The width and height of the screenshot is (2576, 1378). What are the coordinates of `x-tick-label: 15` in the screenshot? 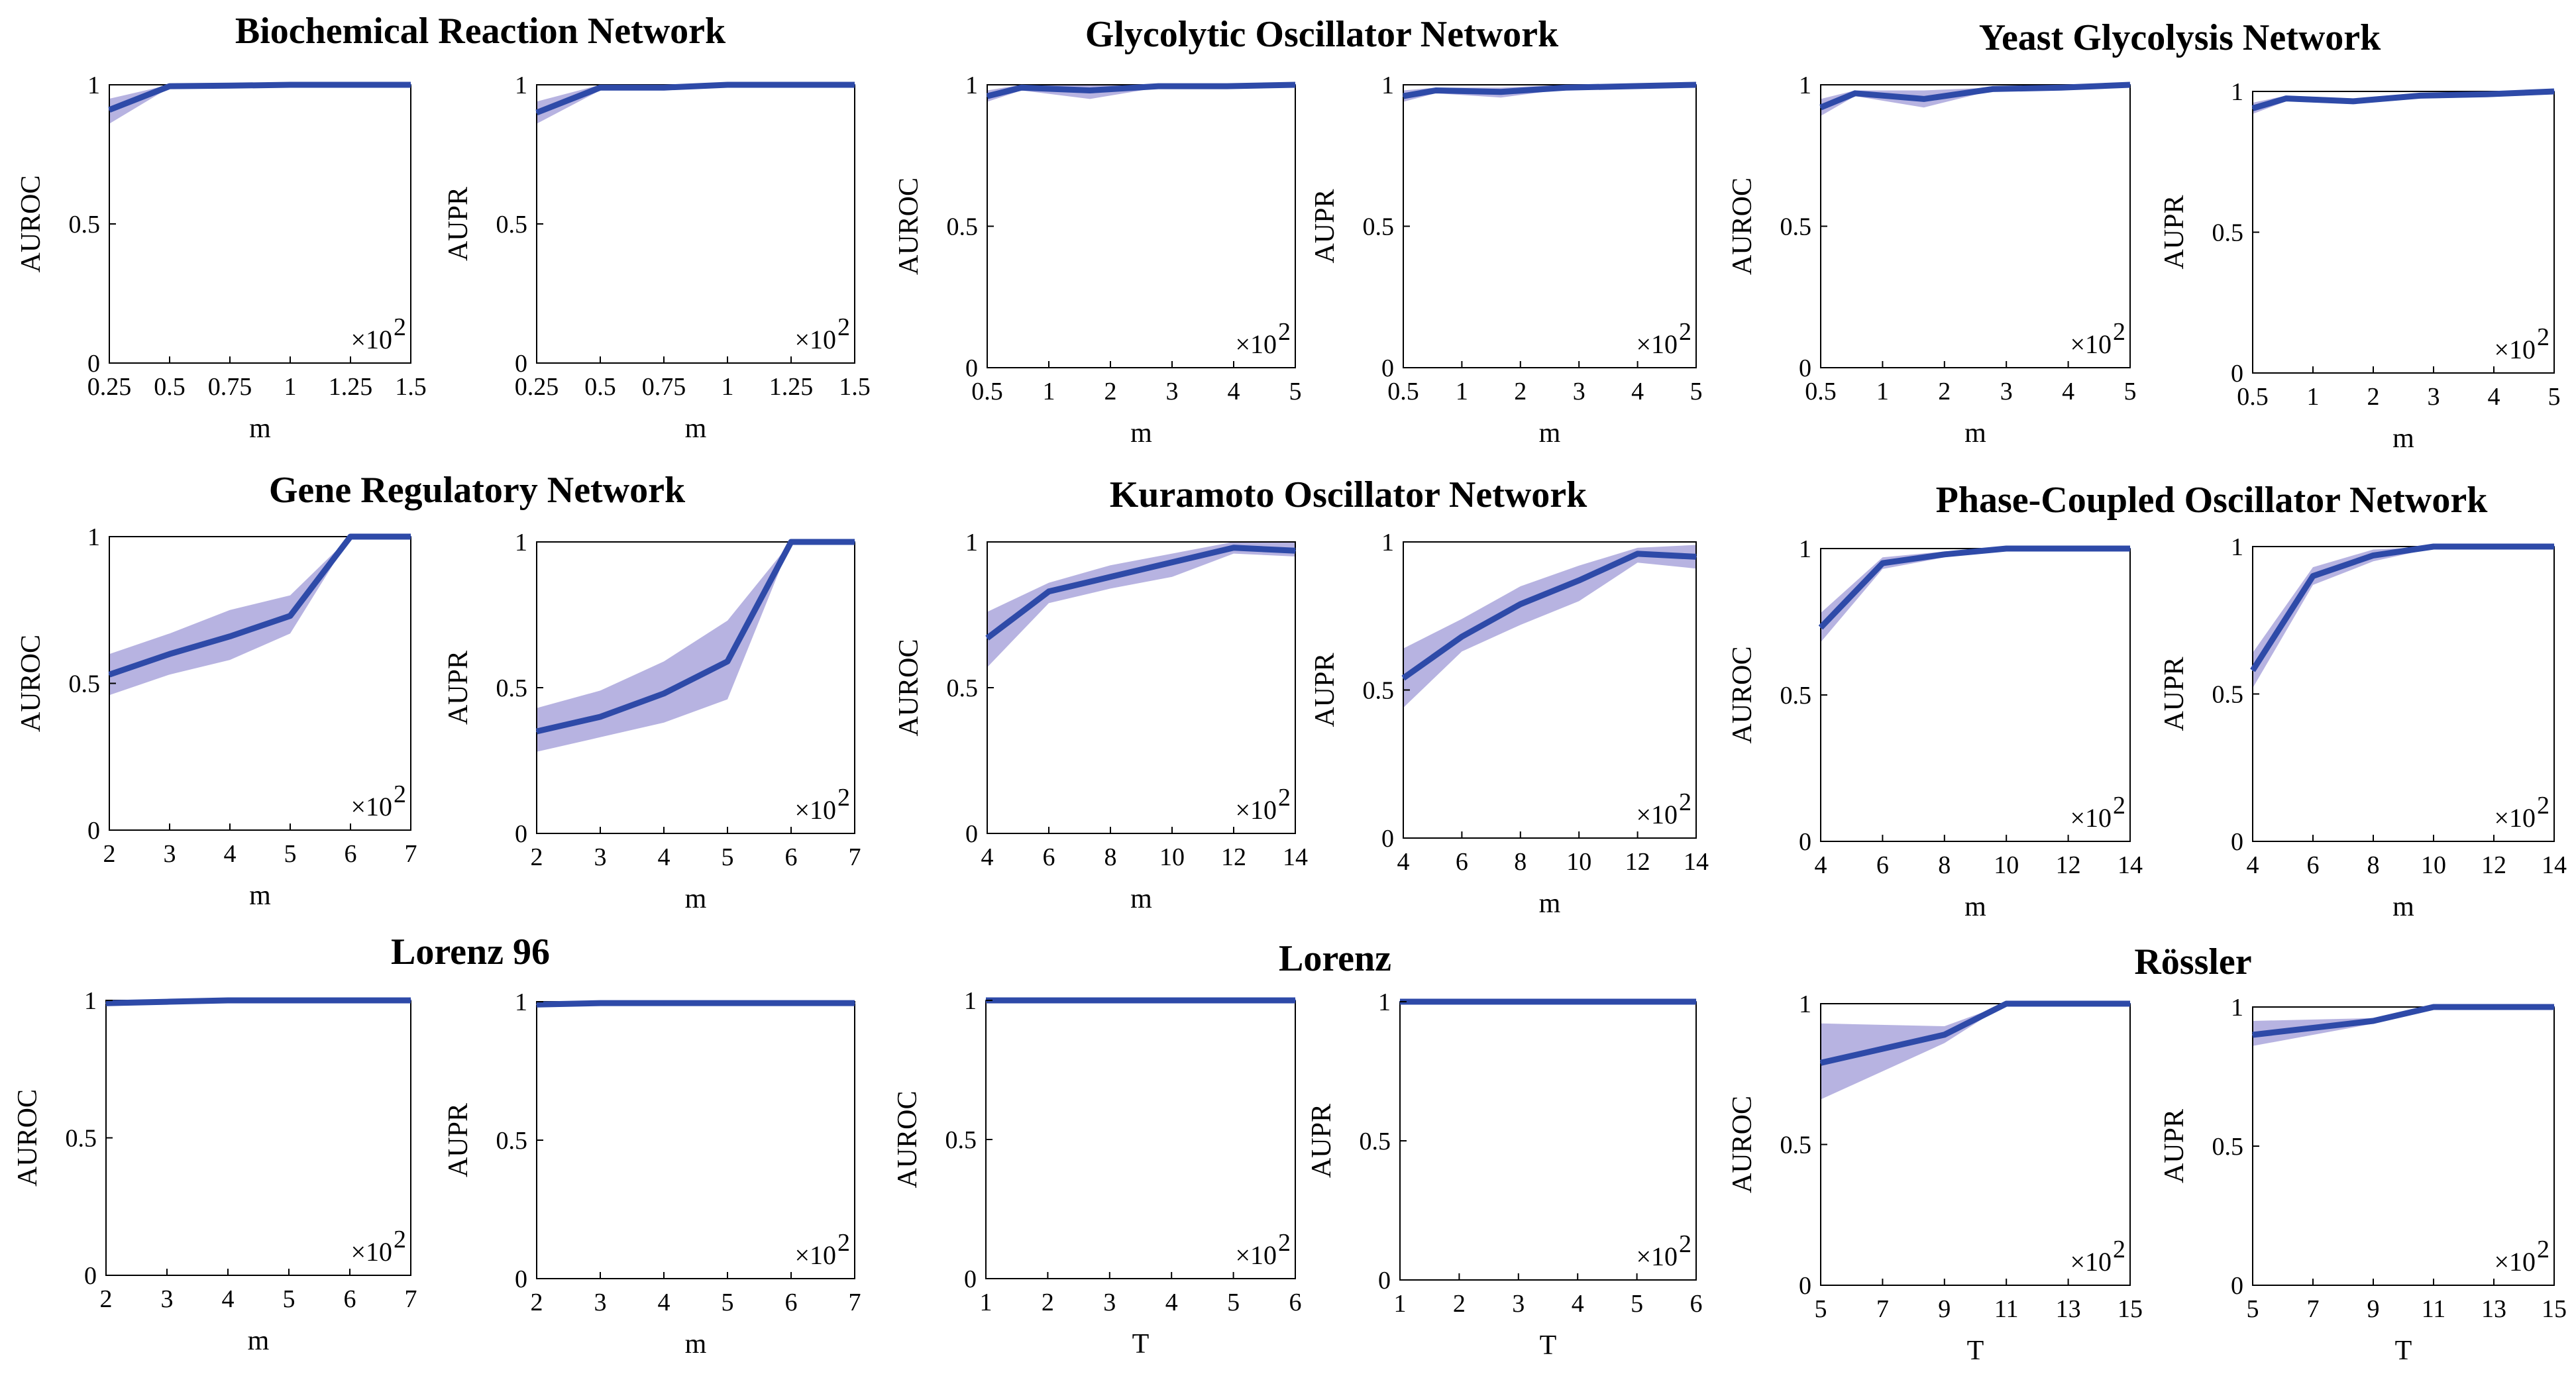 It's located at (2130, 1309).